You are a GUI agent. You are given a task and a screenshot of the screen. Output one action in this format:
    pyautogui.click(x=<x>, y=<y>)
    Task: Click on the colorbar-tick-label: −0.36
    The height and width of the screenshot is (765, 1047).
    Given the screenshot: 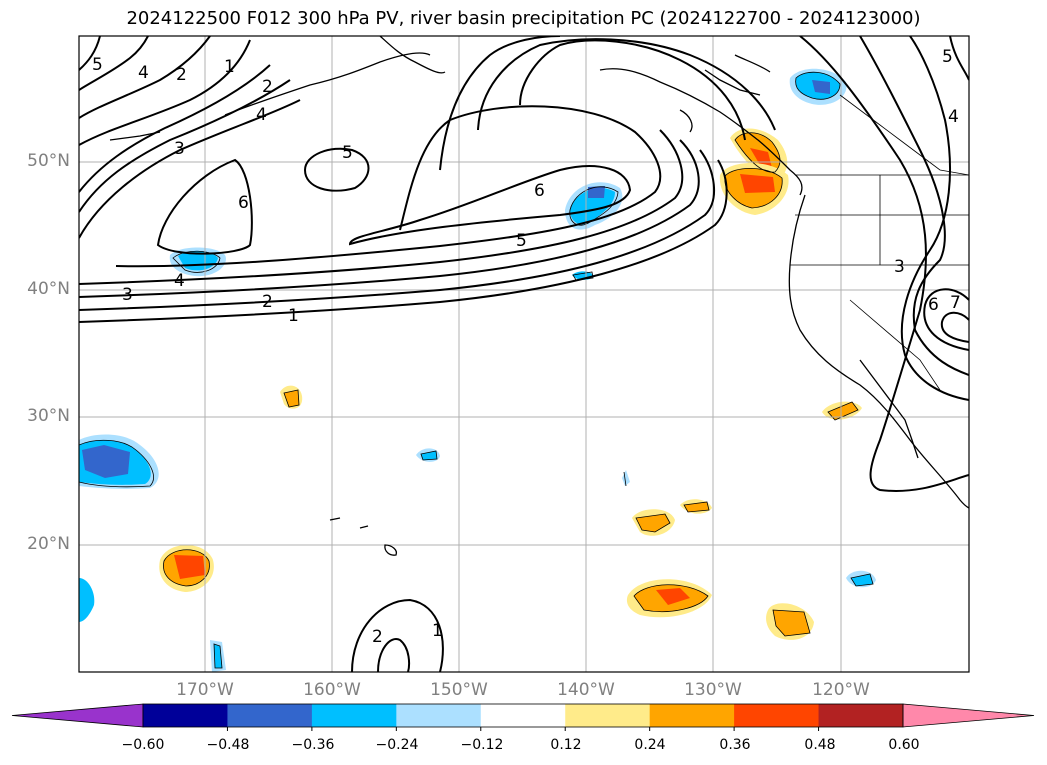 What is the action you would take?
    pyautogui.click(x=313, y=745)
    